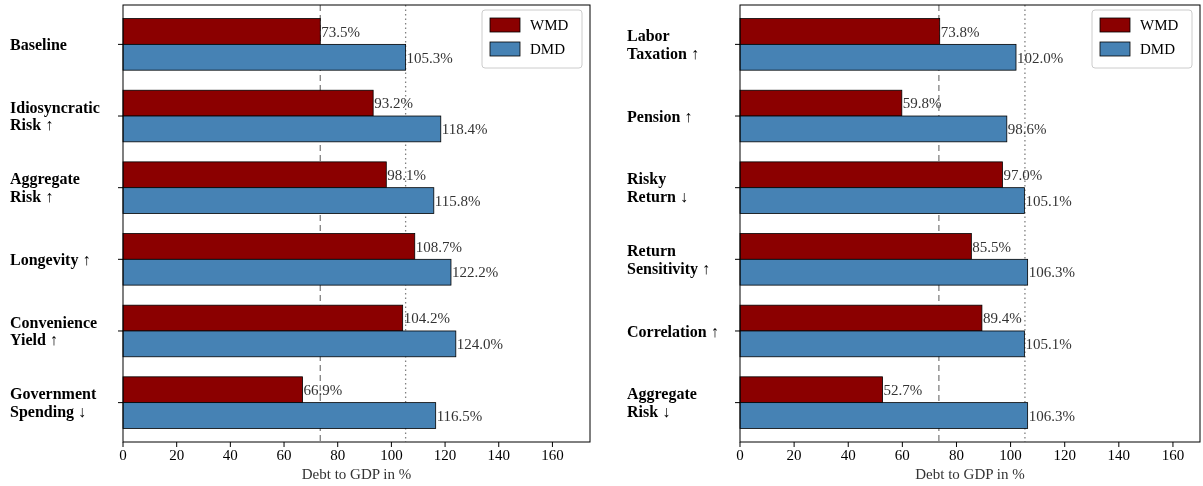  What do you see at coordinates (673, 331) in the screenshot?
I see `y-tick-label: Correlation ↑` at bounding box center [673, 331].